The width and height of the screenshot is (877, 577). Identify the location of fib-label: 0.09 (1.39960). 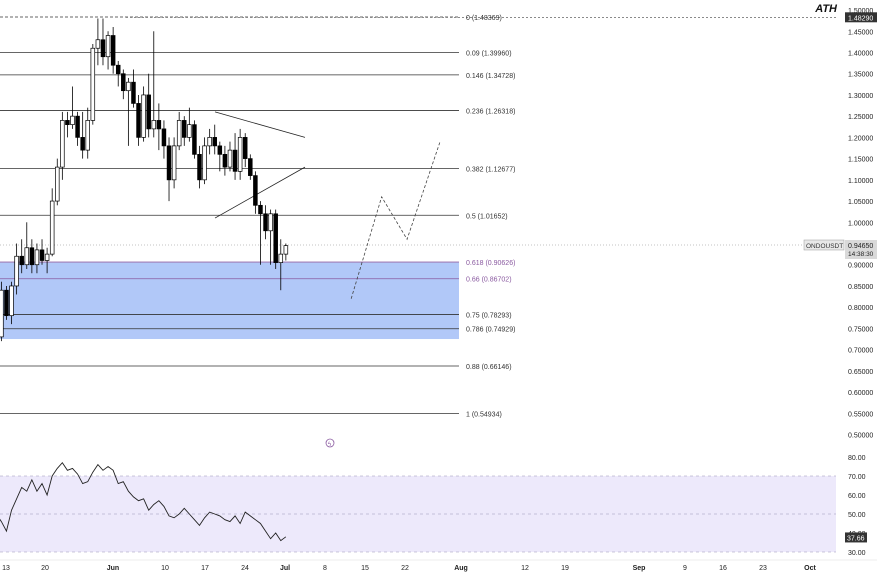
(489, 54).